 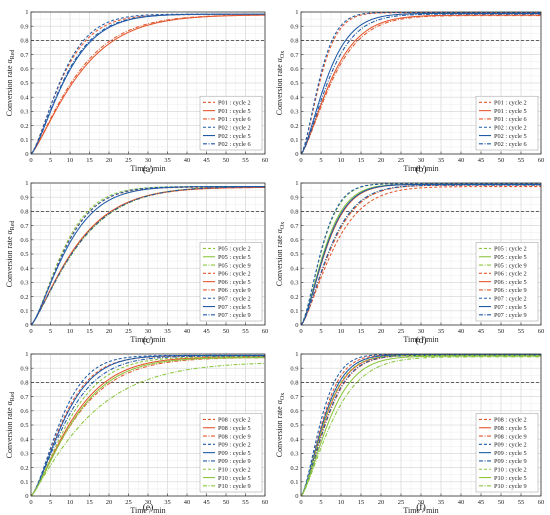 What do you see at coordinates (510, 420) in the screenshot?
I see `legend-label: P08 : cycle 2` at bounding box center [510, 420].